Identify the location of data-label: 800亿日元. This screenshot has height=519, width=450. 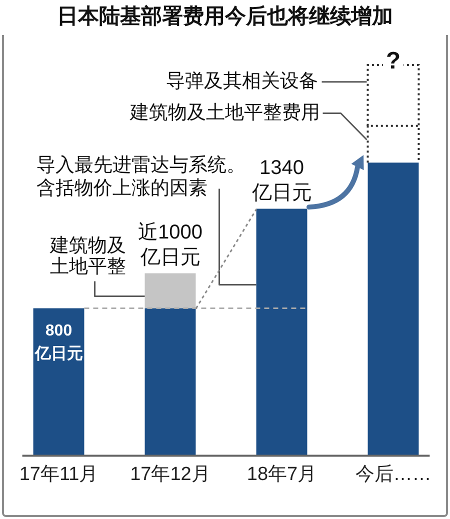
(58, 342).